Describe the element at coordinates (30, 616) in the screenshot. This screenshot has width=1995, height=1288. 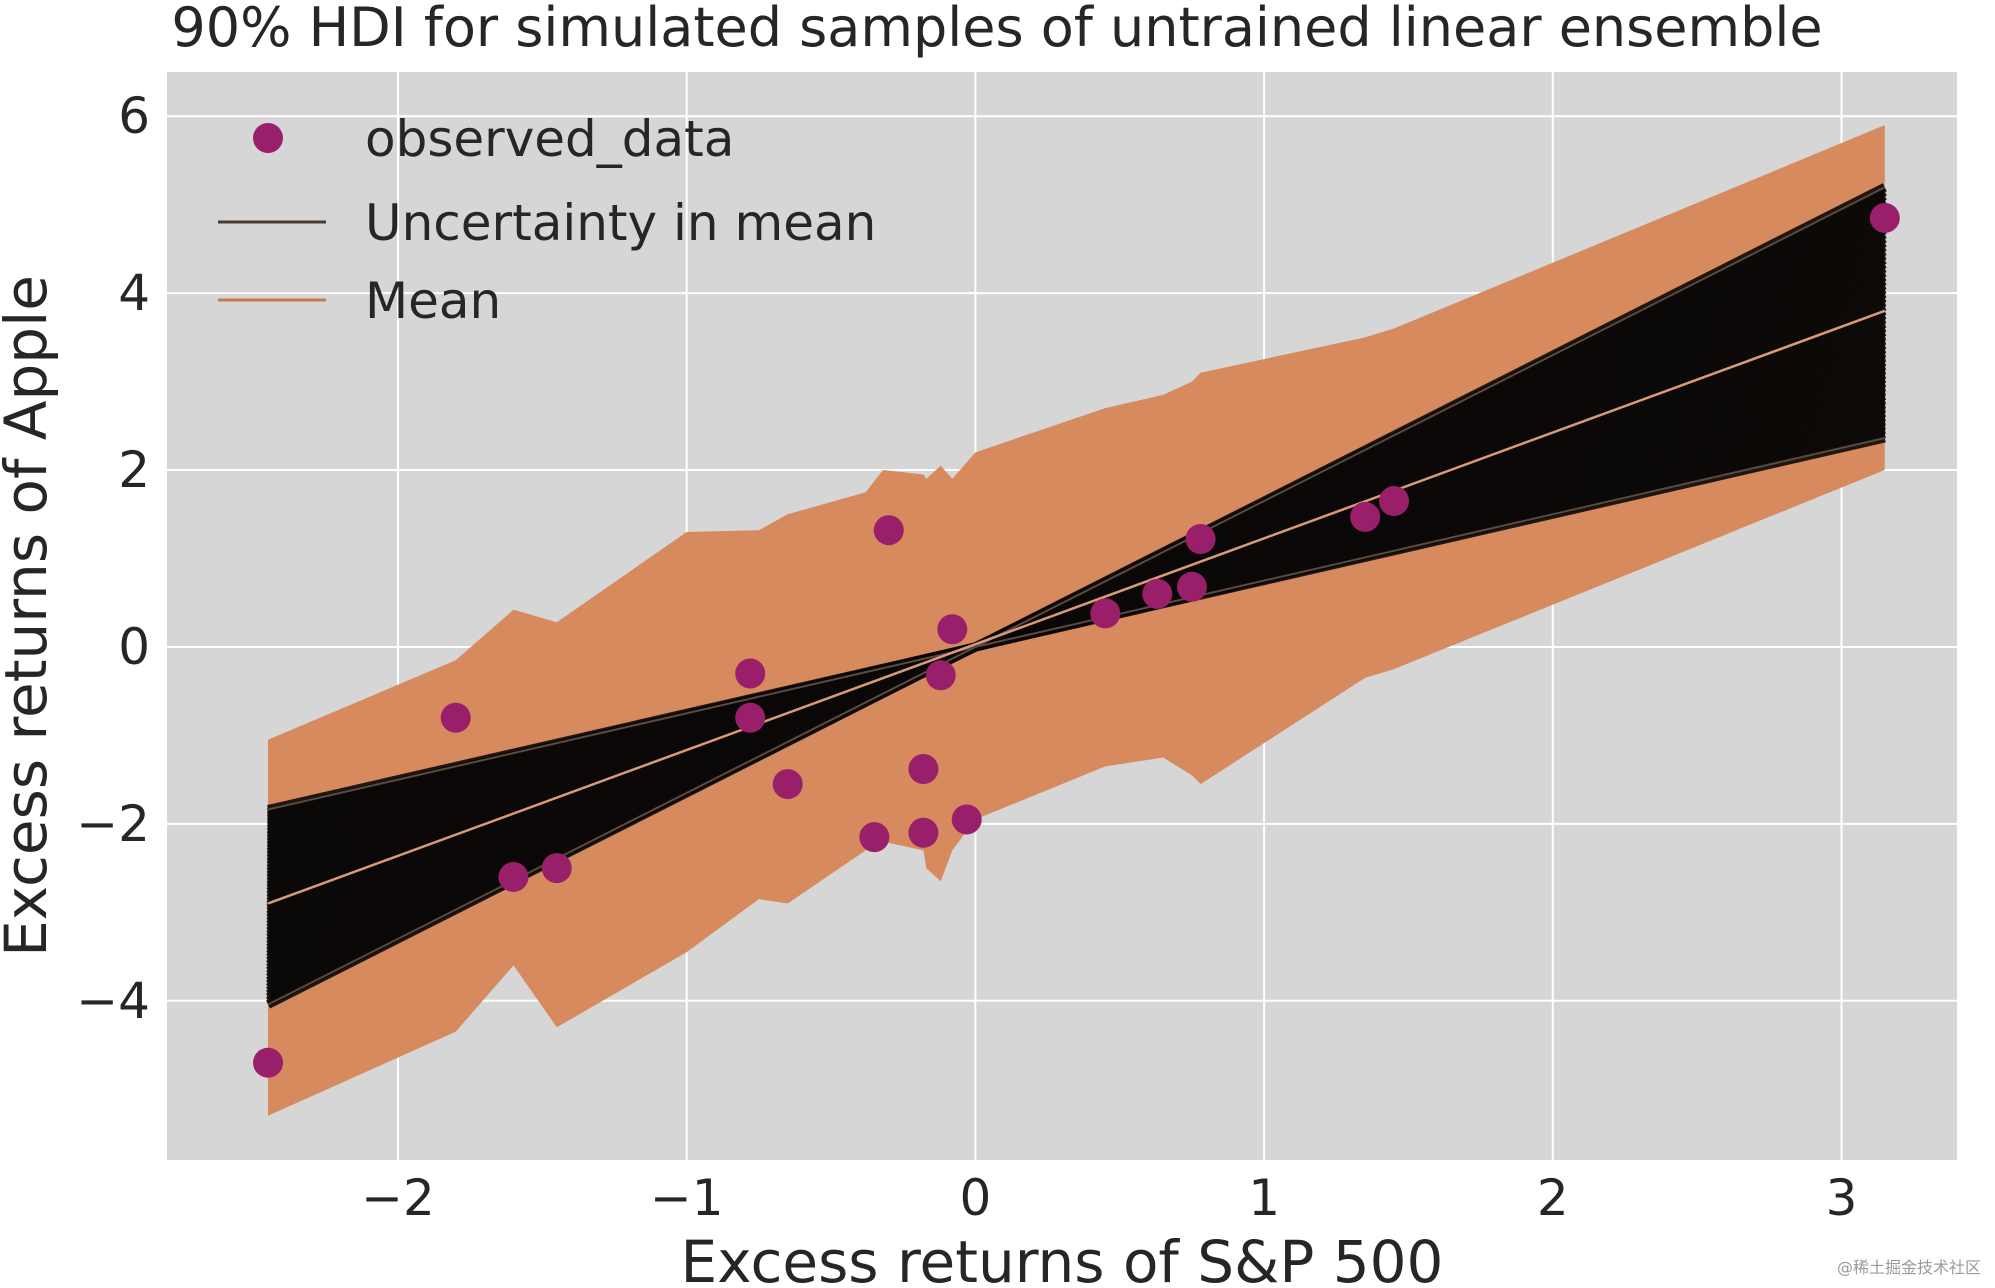
I see `y-axis-label: Excess returns of Apple` at that location.